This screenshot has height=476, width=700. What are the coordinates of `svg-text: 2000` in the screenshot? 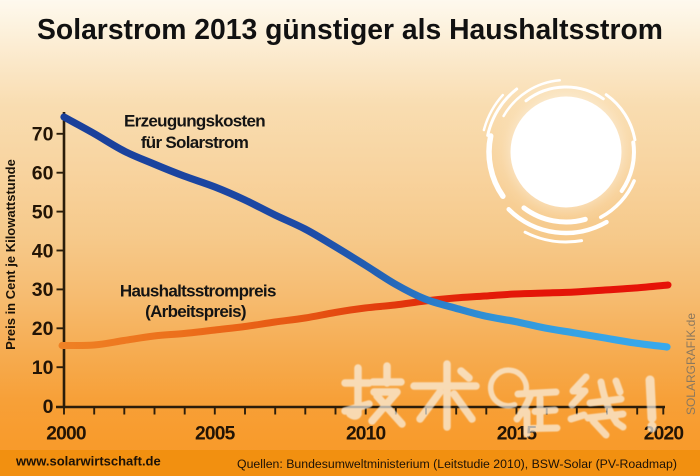 It's located at (66, 434).